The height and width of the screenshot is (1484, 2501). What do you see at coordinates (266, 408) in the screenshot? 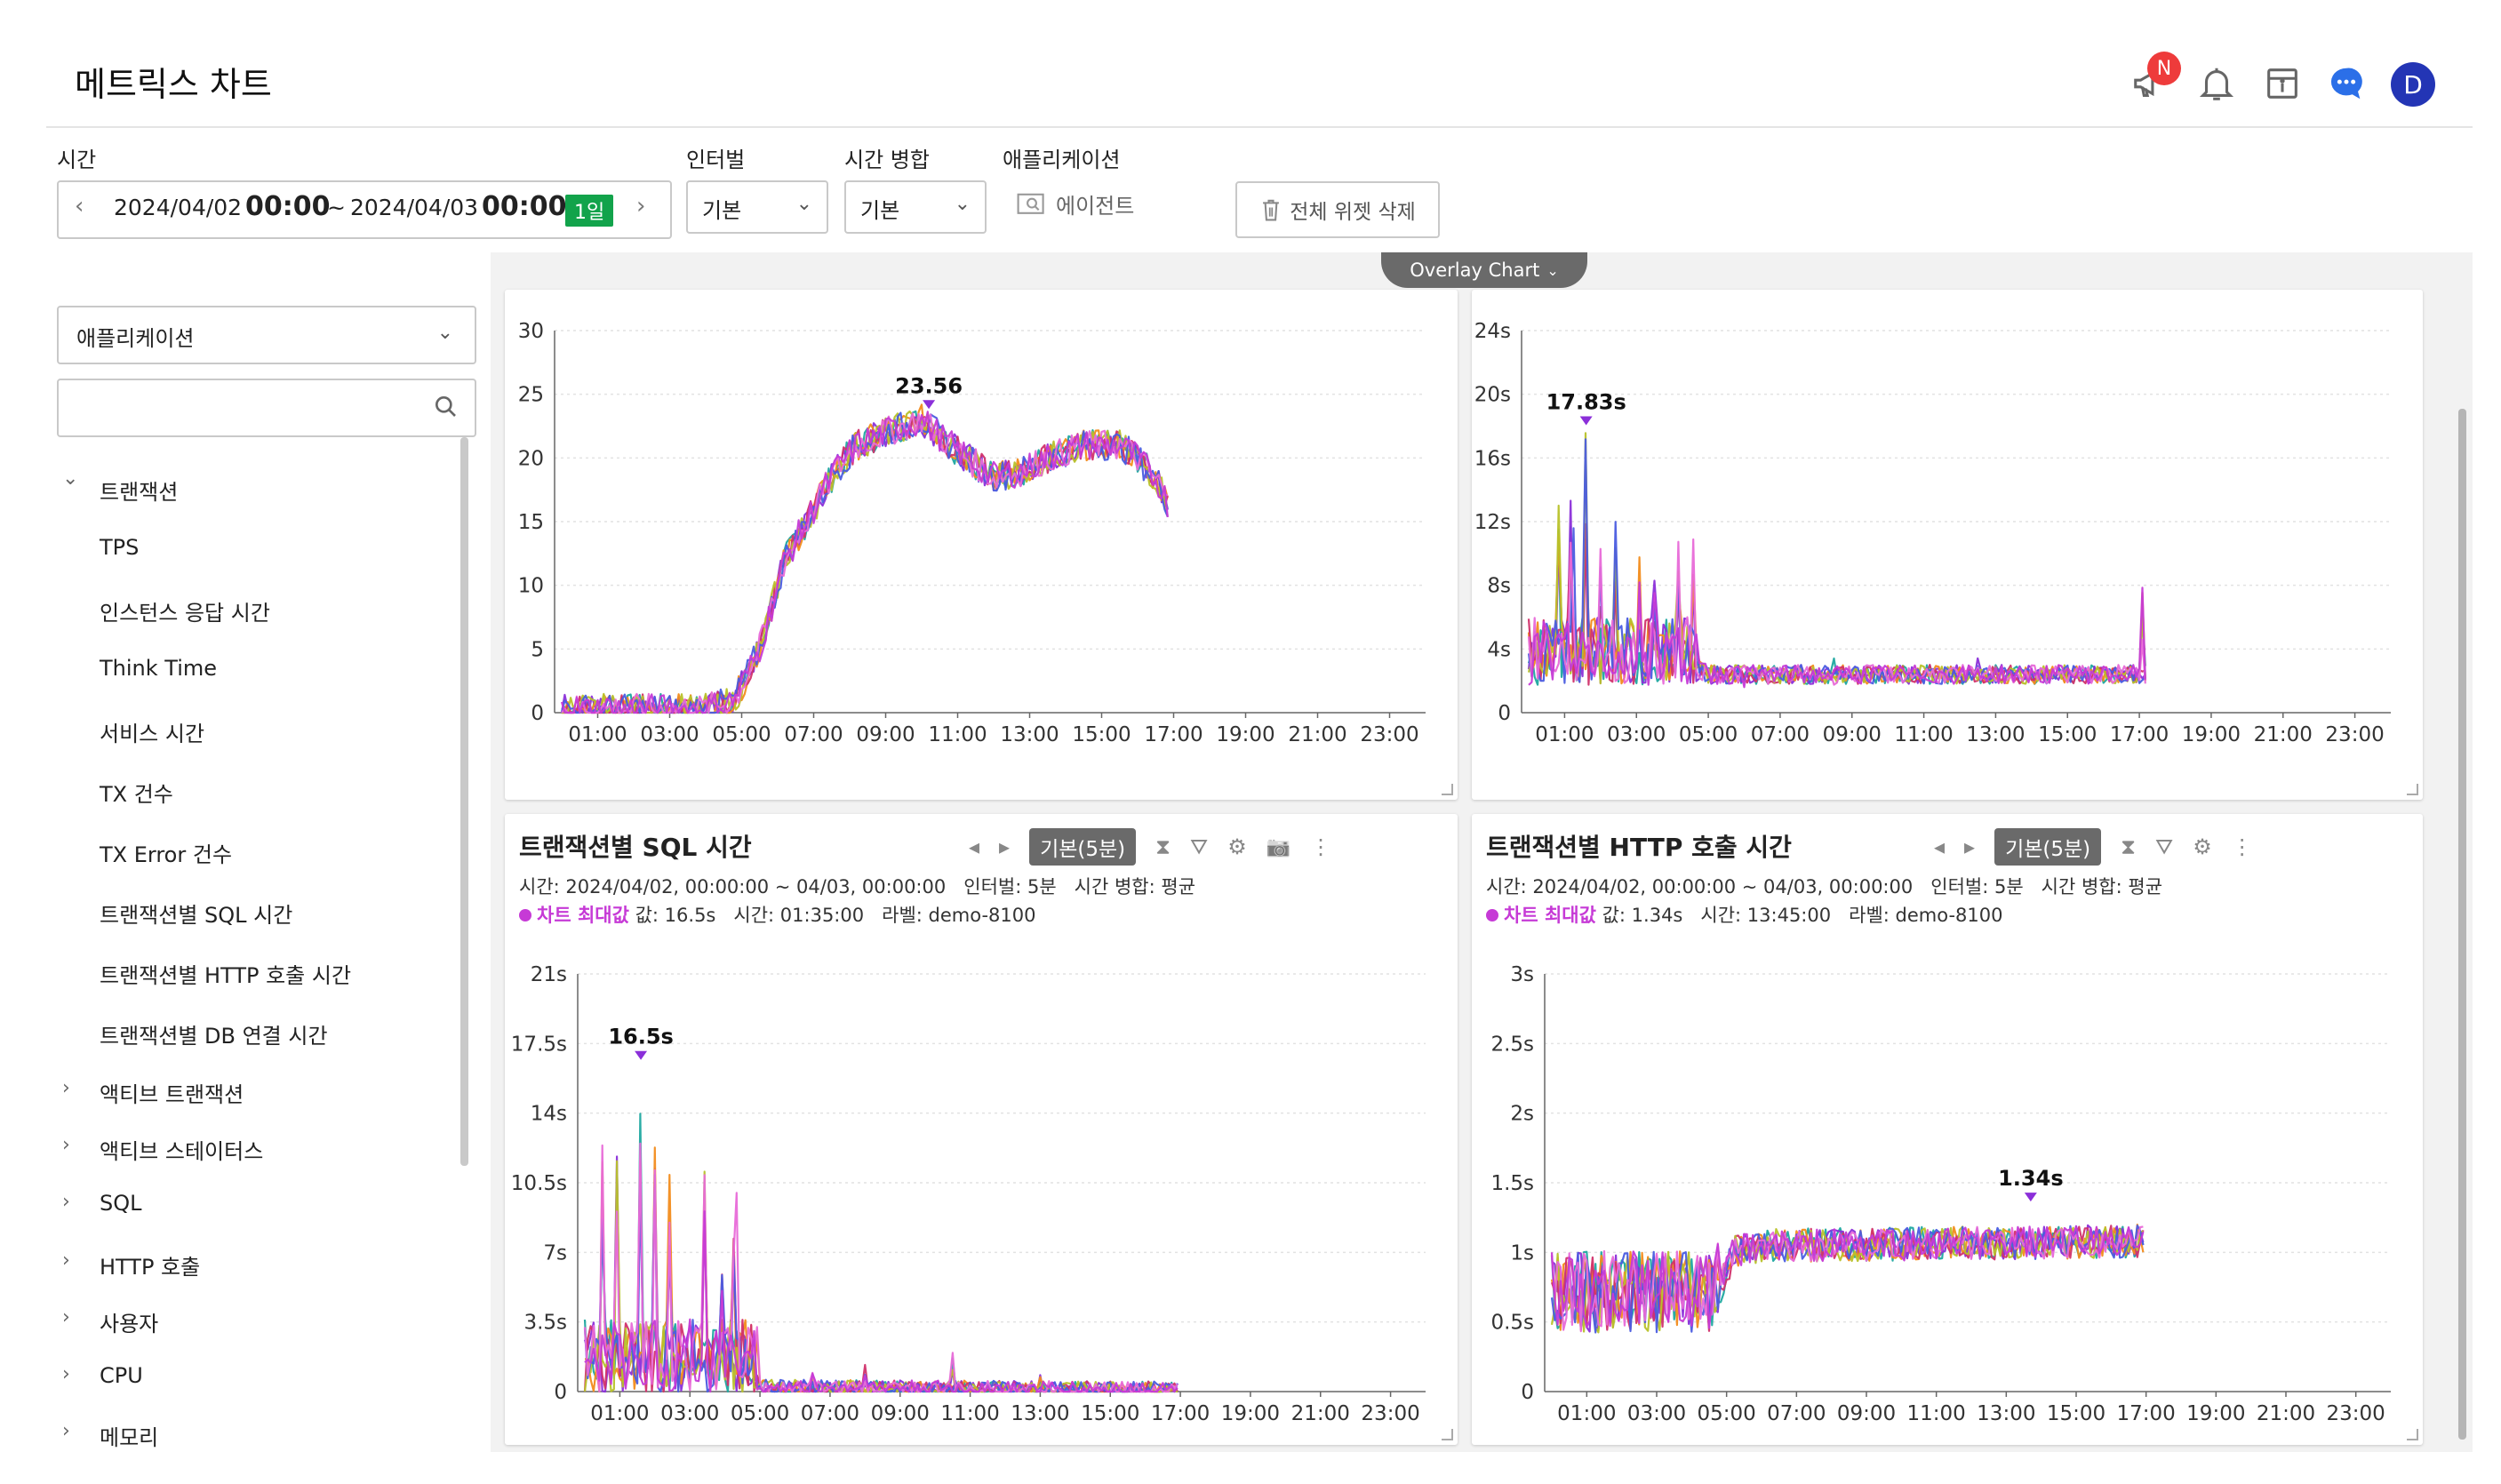
I see `metric-search-input` at bounding box center [266, 408].